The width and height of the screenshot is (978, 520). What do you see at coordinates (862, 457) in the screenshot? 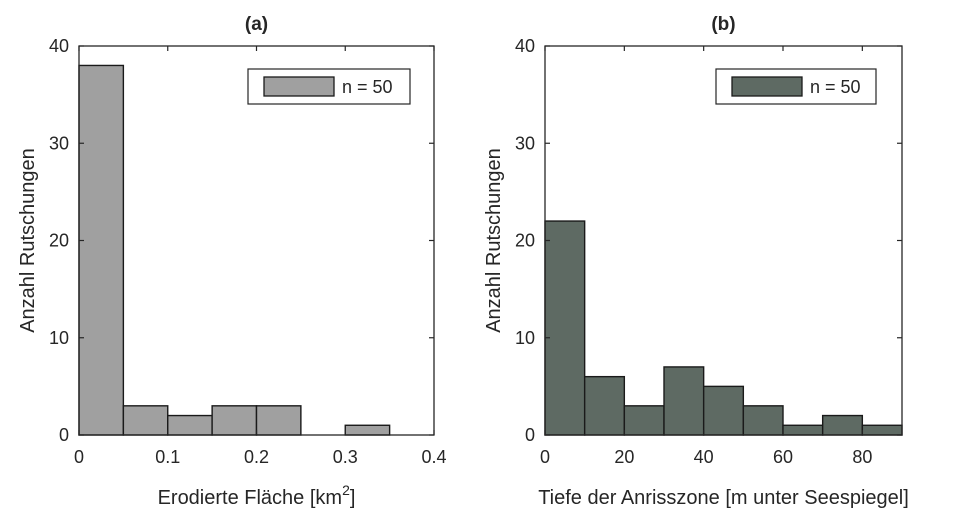
I see `x-tick-label: 80` at bounding box center [862, 457].